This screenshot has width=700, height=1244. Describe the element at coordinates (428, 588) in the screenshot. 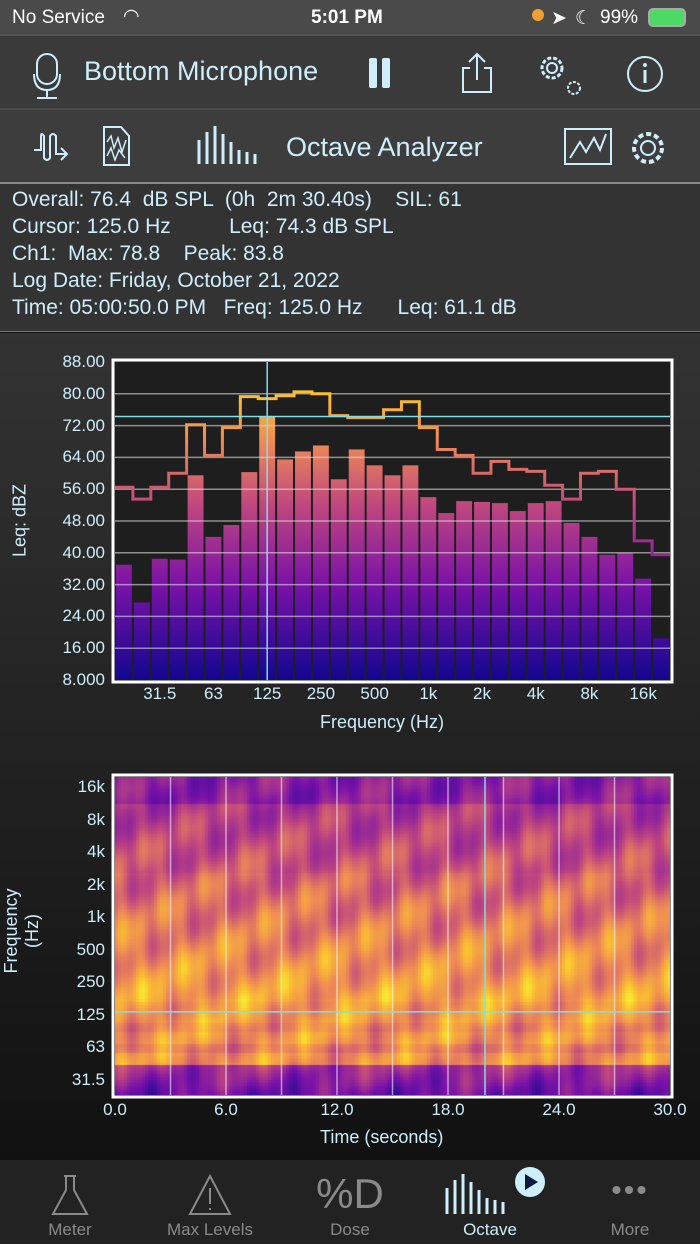

I see `leq-bar-1k` at that location.